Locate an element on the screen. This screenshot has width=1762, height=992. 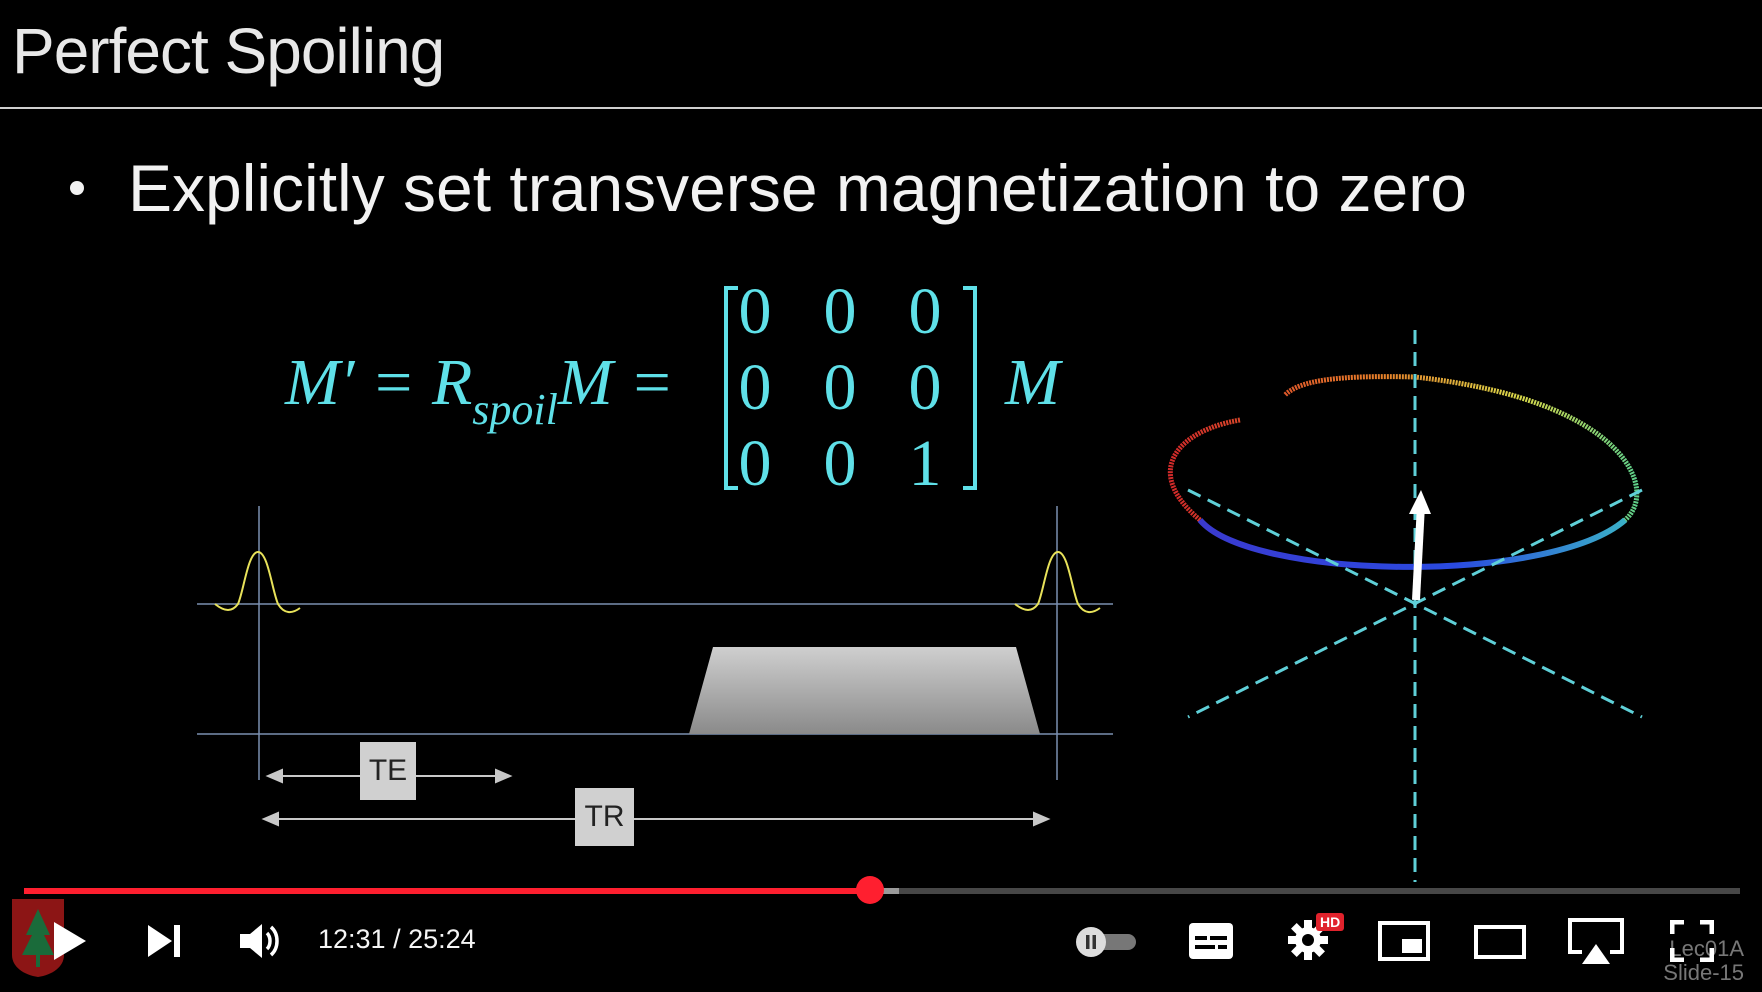
rf-pulse-right is located at coordinates (1057, 582).